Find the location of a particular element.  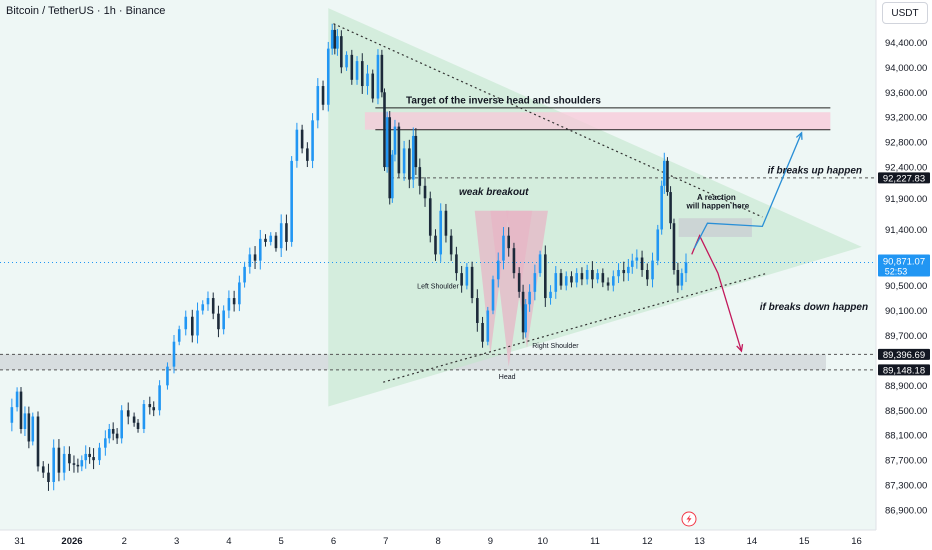

time-axis-panel is located at coordinates (466, 540).